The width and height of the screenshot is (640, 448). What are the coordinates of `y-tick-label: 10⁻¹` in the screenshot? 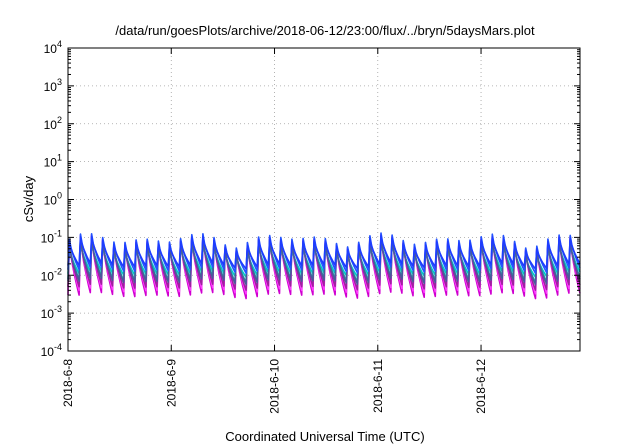 It's located at (51, 236).